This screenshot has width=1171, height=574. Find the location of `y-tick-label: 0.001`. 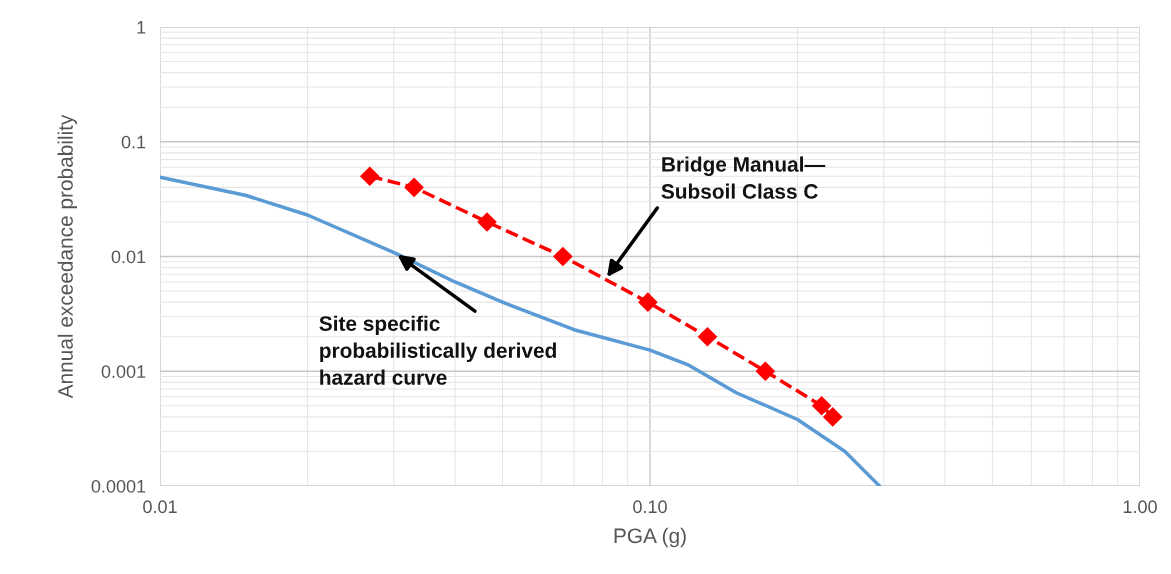

y-tick-label: 0.001 is located at coordinates (123, 371).